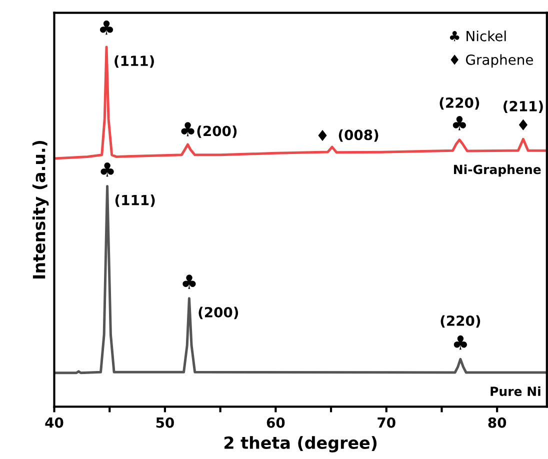 The width and height of the screenshot is (548, 459). What do you see at coordinates (275, 422) in the screenshot?
I see `x-tick-label: 60` at bounding box center [275, 422].